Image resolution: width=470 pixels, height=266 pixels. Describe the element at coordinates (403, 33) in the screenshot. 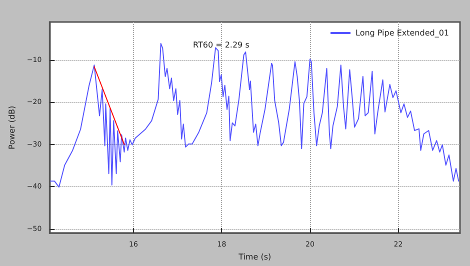

I see `legend-label: Long Pipe Extended_01` at that location.